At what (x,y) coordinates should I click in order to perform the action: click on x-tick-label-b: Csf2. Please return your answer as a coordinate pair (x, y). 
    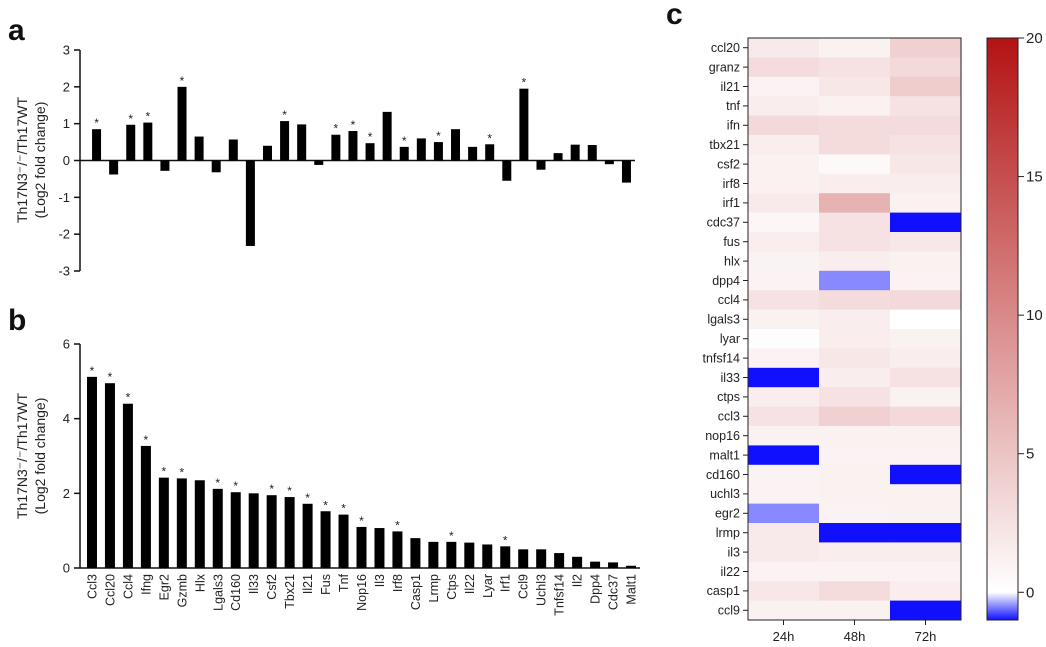
    Looking at the image, I should click on (272, 587).